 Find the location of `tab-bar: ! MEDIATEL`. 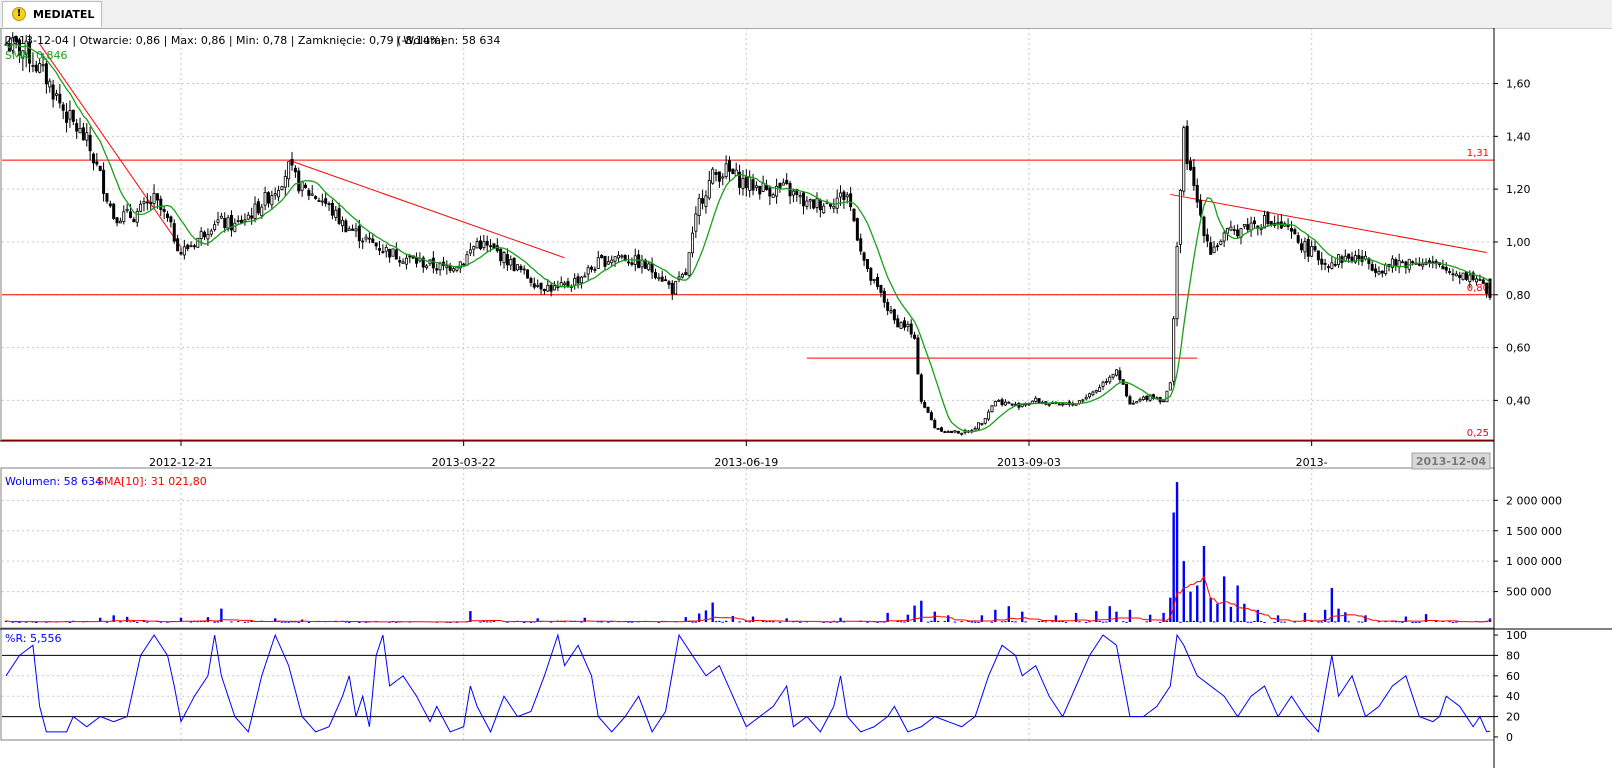

tab-bar: ! MEDIATEL is located at coordinates (806, 14).